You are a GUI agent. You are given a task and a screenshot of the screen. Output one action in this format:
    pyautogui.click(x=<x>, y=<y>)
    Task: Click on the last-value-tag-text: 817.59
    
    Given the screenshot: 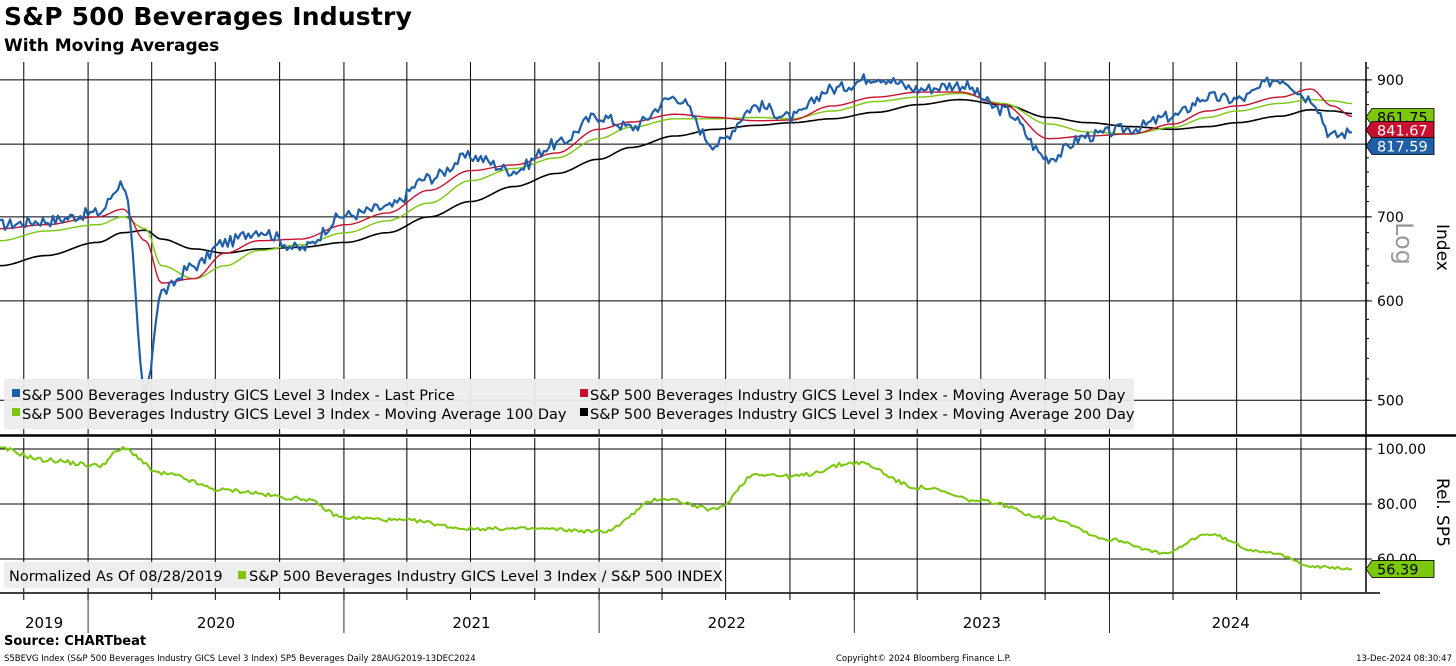 What is the action you would take?
    pyautogui.click(x=1402, y=148)
    